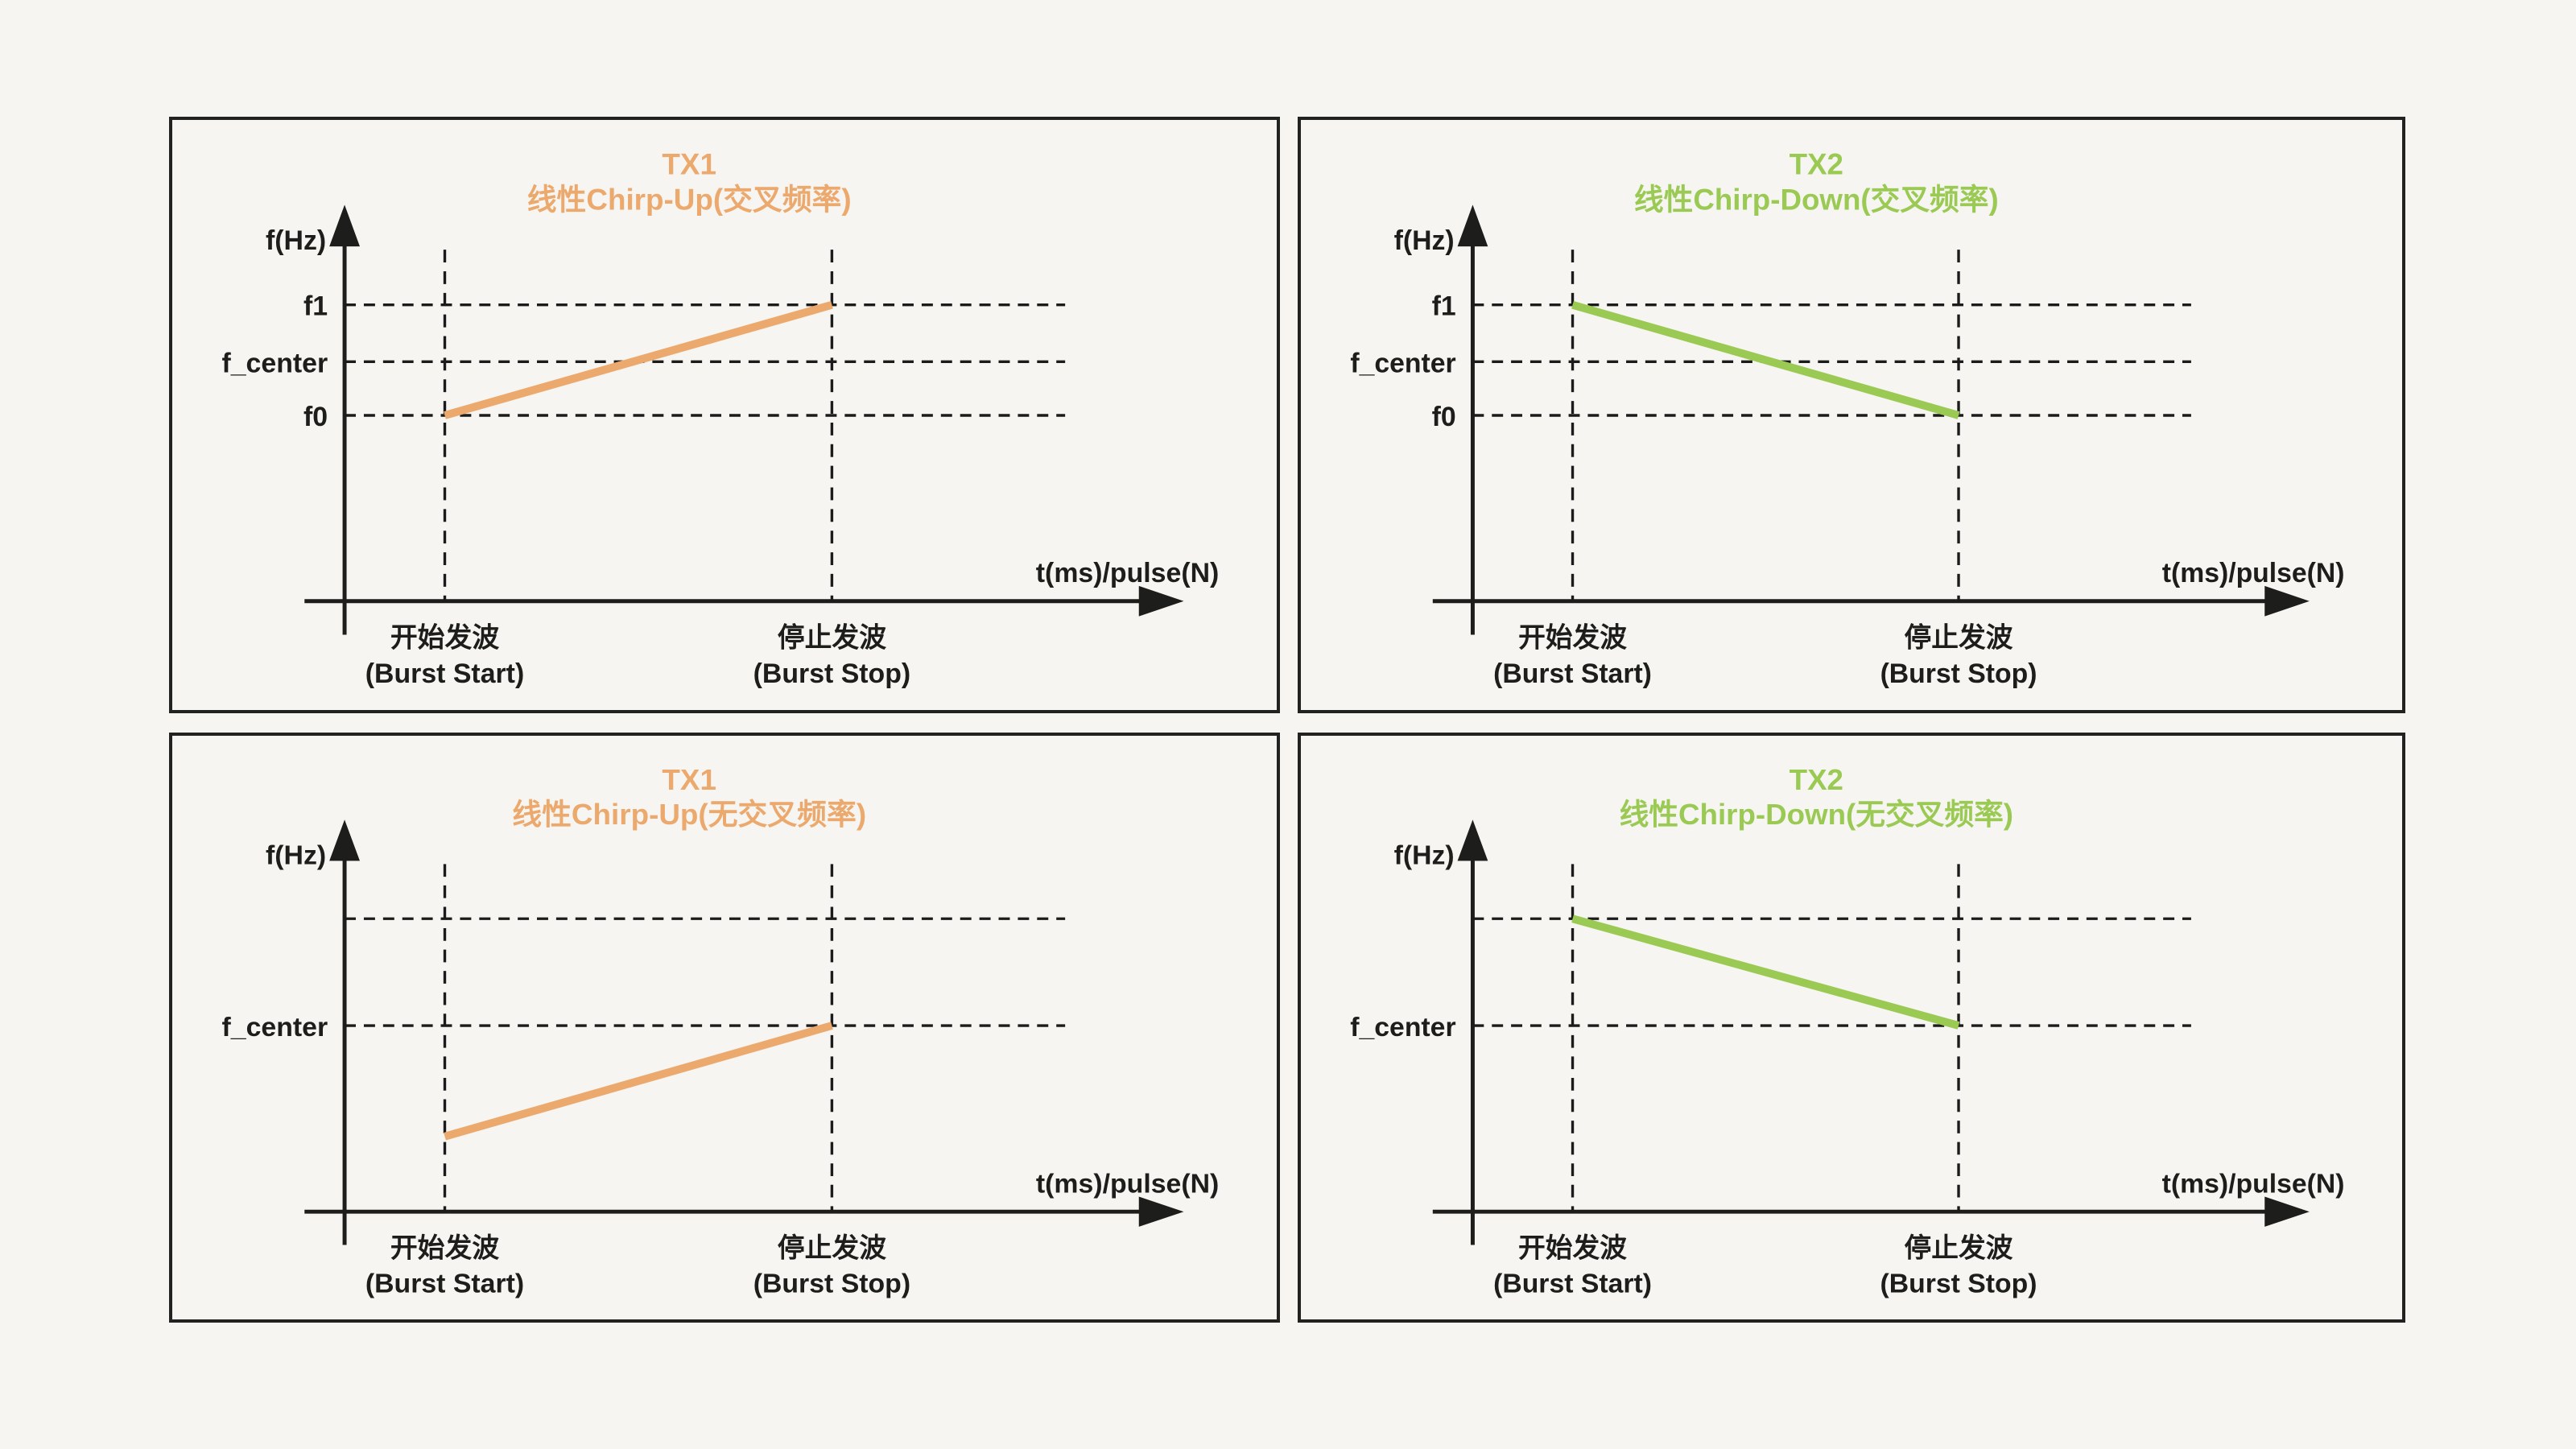 This screenshot has width=2576, height=1449. What do you see at coordinates (638, 359) in the screenshot?
I see `chirp-line-tx1-crossed` at bounding box center [638, 359].